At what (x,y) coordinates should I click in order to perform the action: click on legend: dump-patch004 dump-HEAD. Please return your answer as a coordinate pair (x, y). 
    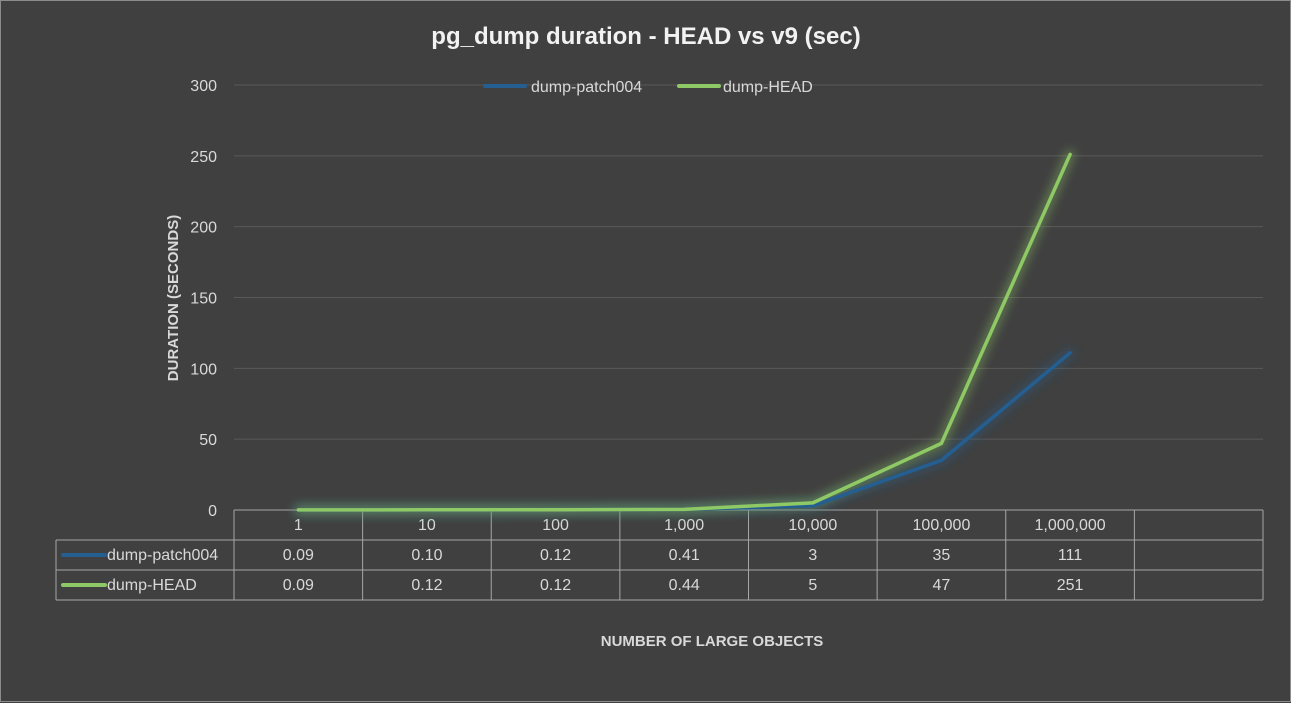
    Looking at the image, I should click on (648, 87).